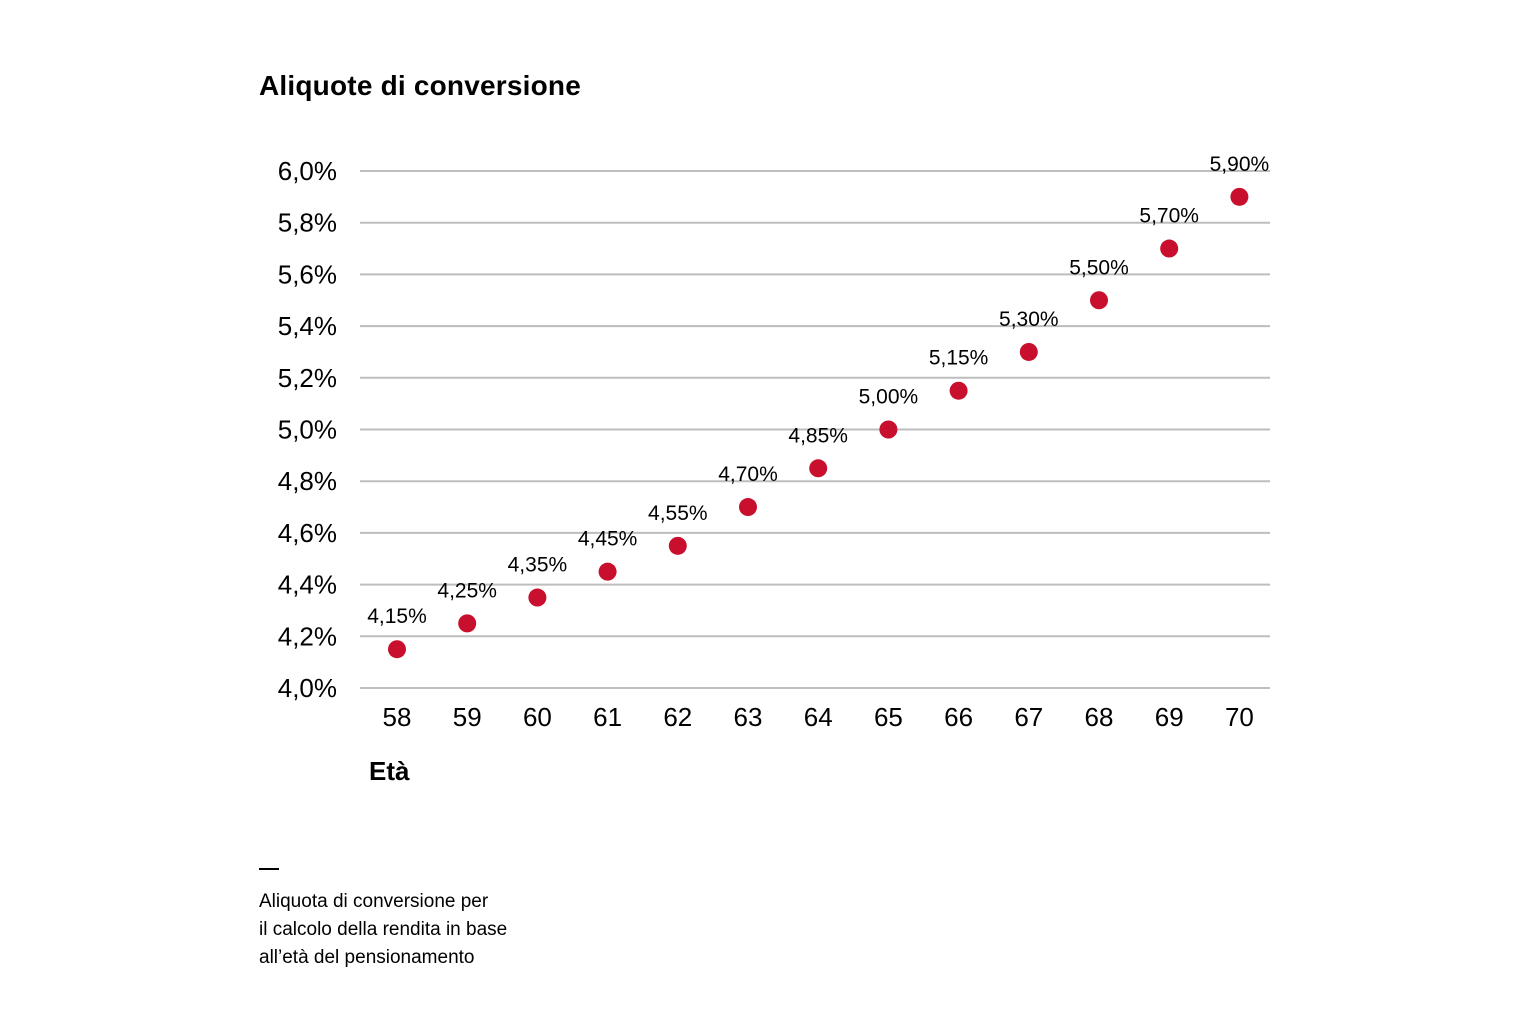  Describe the element at coordinates (1028, 717) in the screenshot. I see `x-tick-label: 67` at that location.